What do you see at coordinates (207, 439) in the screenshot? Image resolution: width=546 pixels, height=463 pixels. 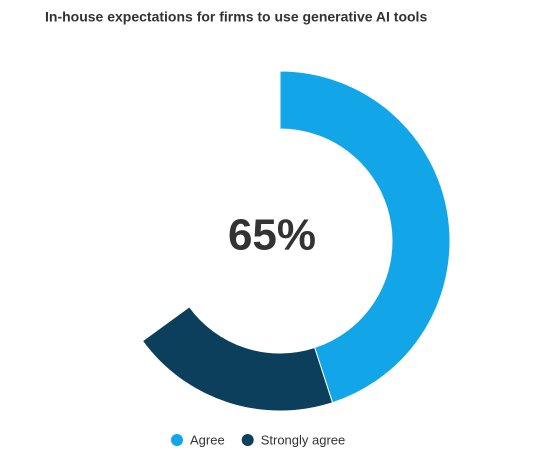 I see `legend-label: Agree` at bounding box center [207, 439].